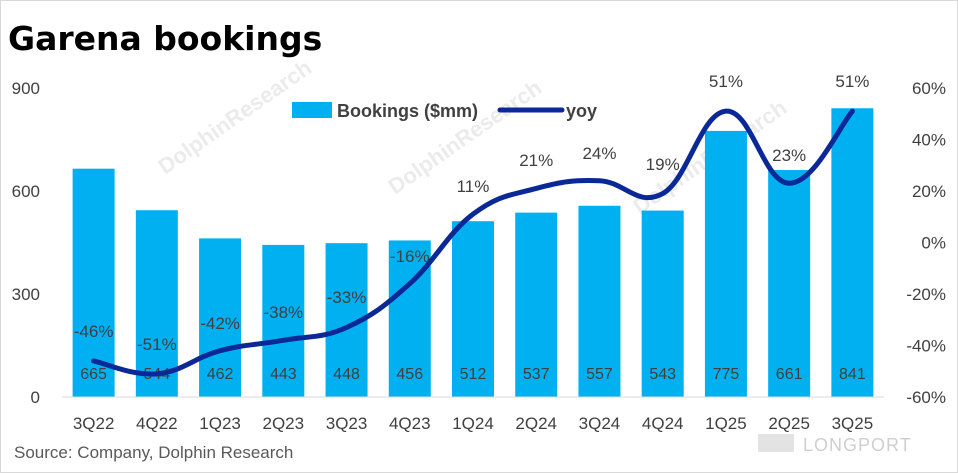 The width and height of the screenshot is (958, 473). I want to click on legend: Bookings ($mm) yoy, so click(444, 111).